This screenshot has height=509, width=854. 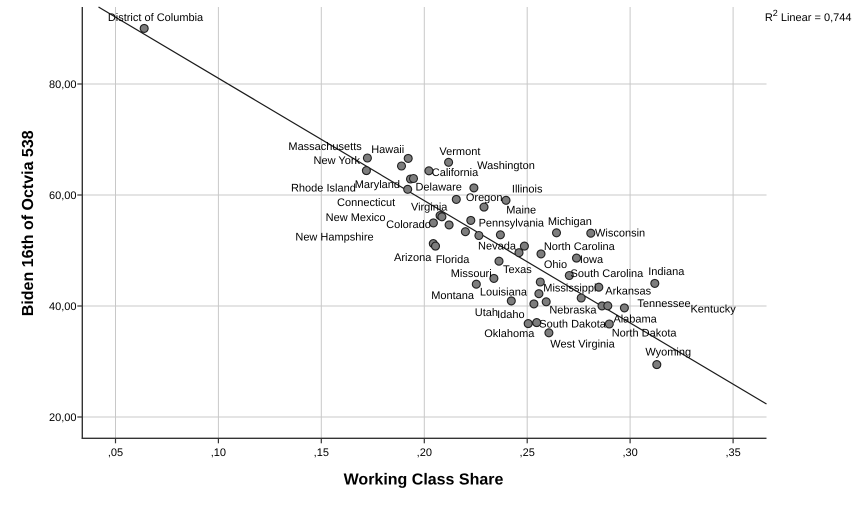 I want to click on svg-text: R2 Linear = 0,744, so click(x=808, y=16).